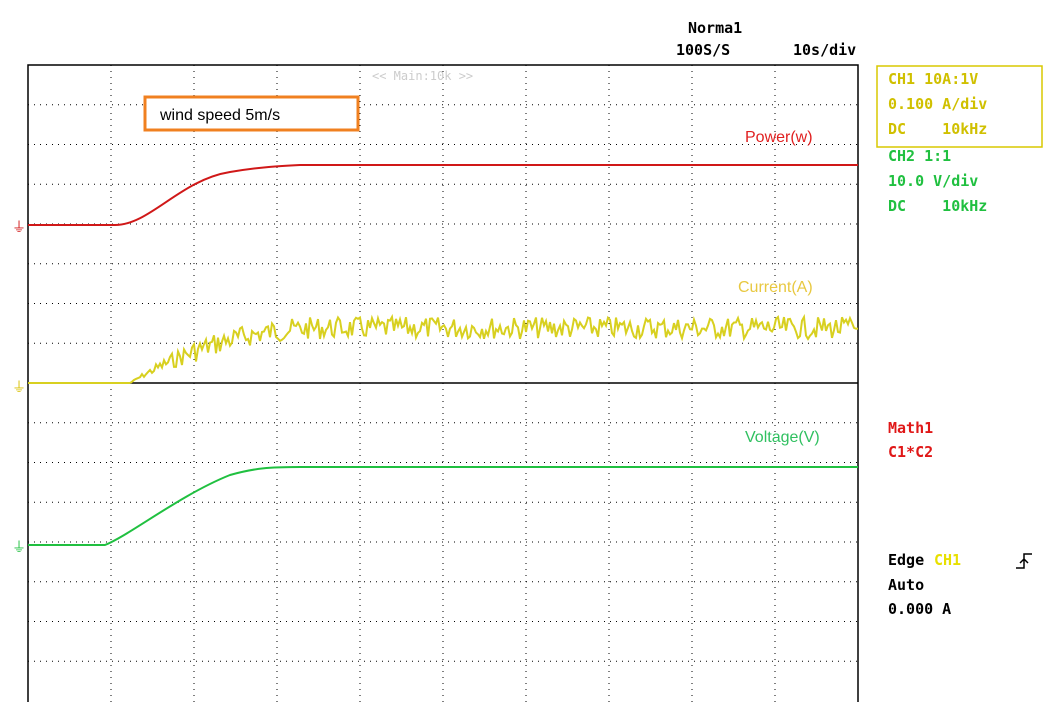 This screenshot has width=1043, height=702. Describe the element at coordinates (422, 76) in the screenshot. I see `zoom-banner: << Main:10k >>` at that location.